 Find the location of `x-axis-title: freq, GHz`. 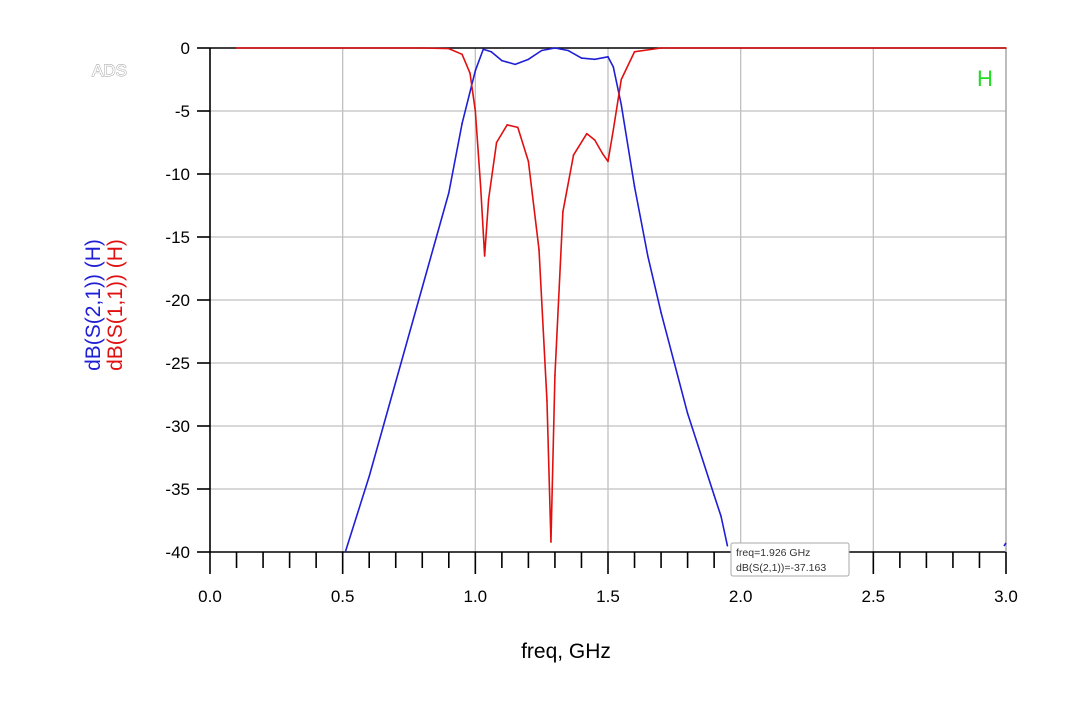

x-axis-title: freq, GHz is located at coordinates (566, 651).